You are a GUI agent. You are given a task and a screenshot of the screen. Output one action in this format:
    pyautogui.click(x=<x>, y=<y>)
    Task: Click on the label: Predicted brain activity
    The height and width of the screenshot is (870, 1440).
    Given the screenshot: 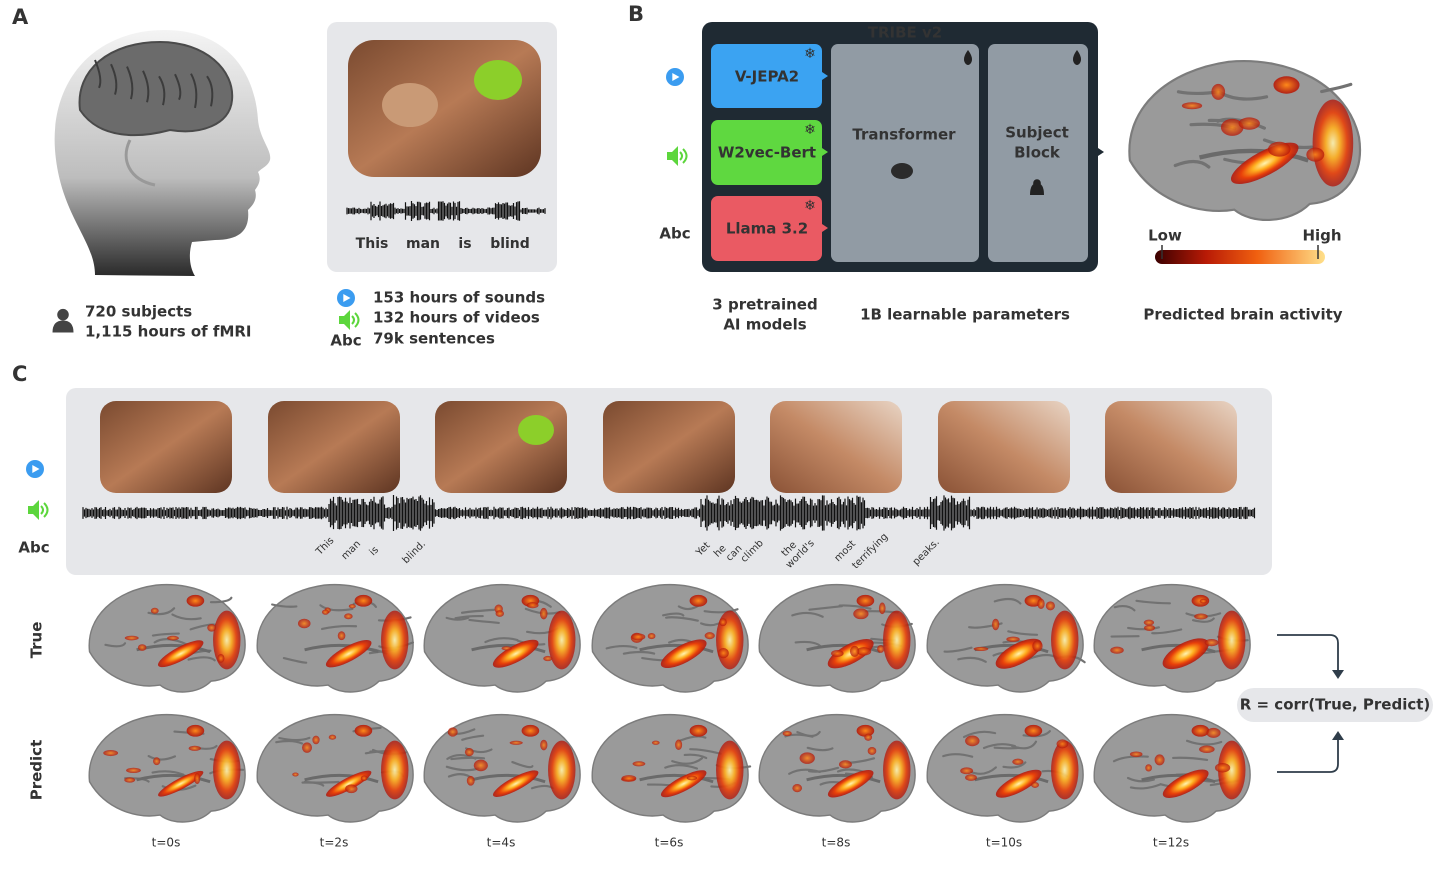 What is the action you would take?
    pyautogui.click(x=1242, y=315)
    